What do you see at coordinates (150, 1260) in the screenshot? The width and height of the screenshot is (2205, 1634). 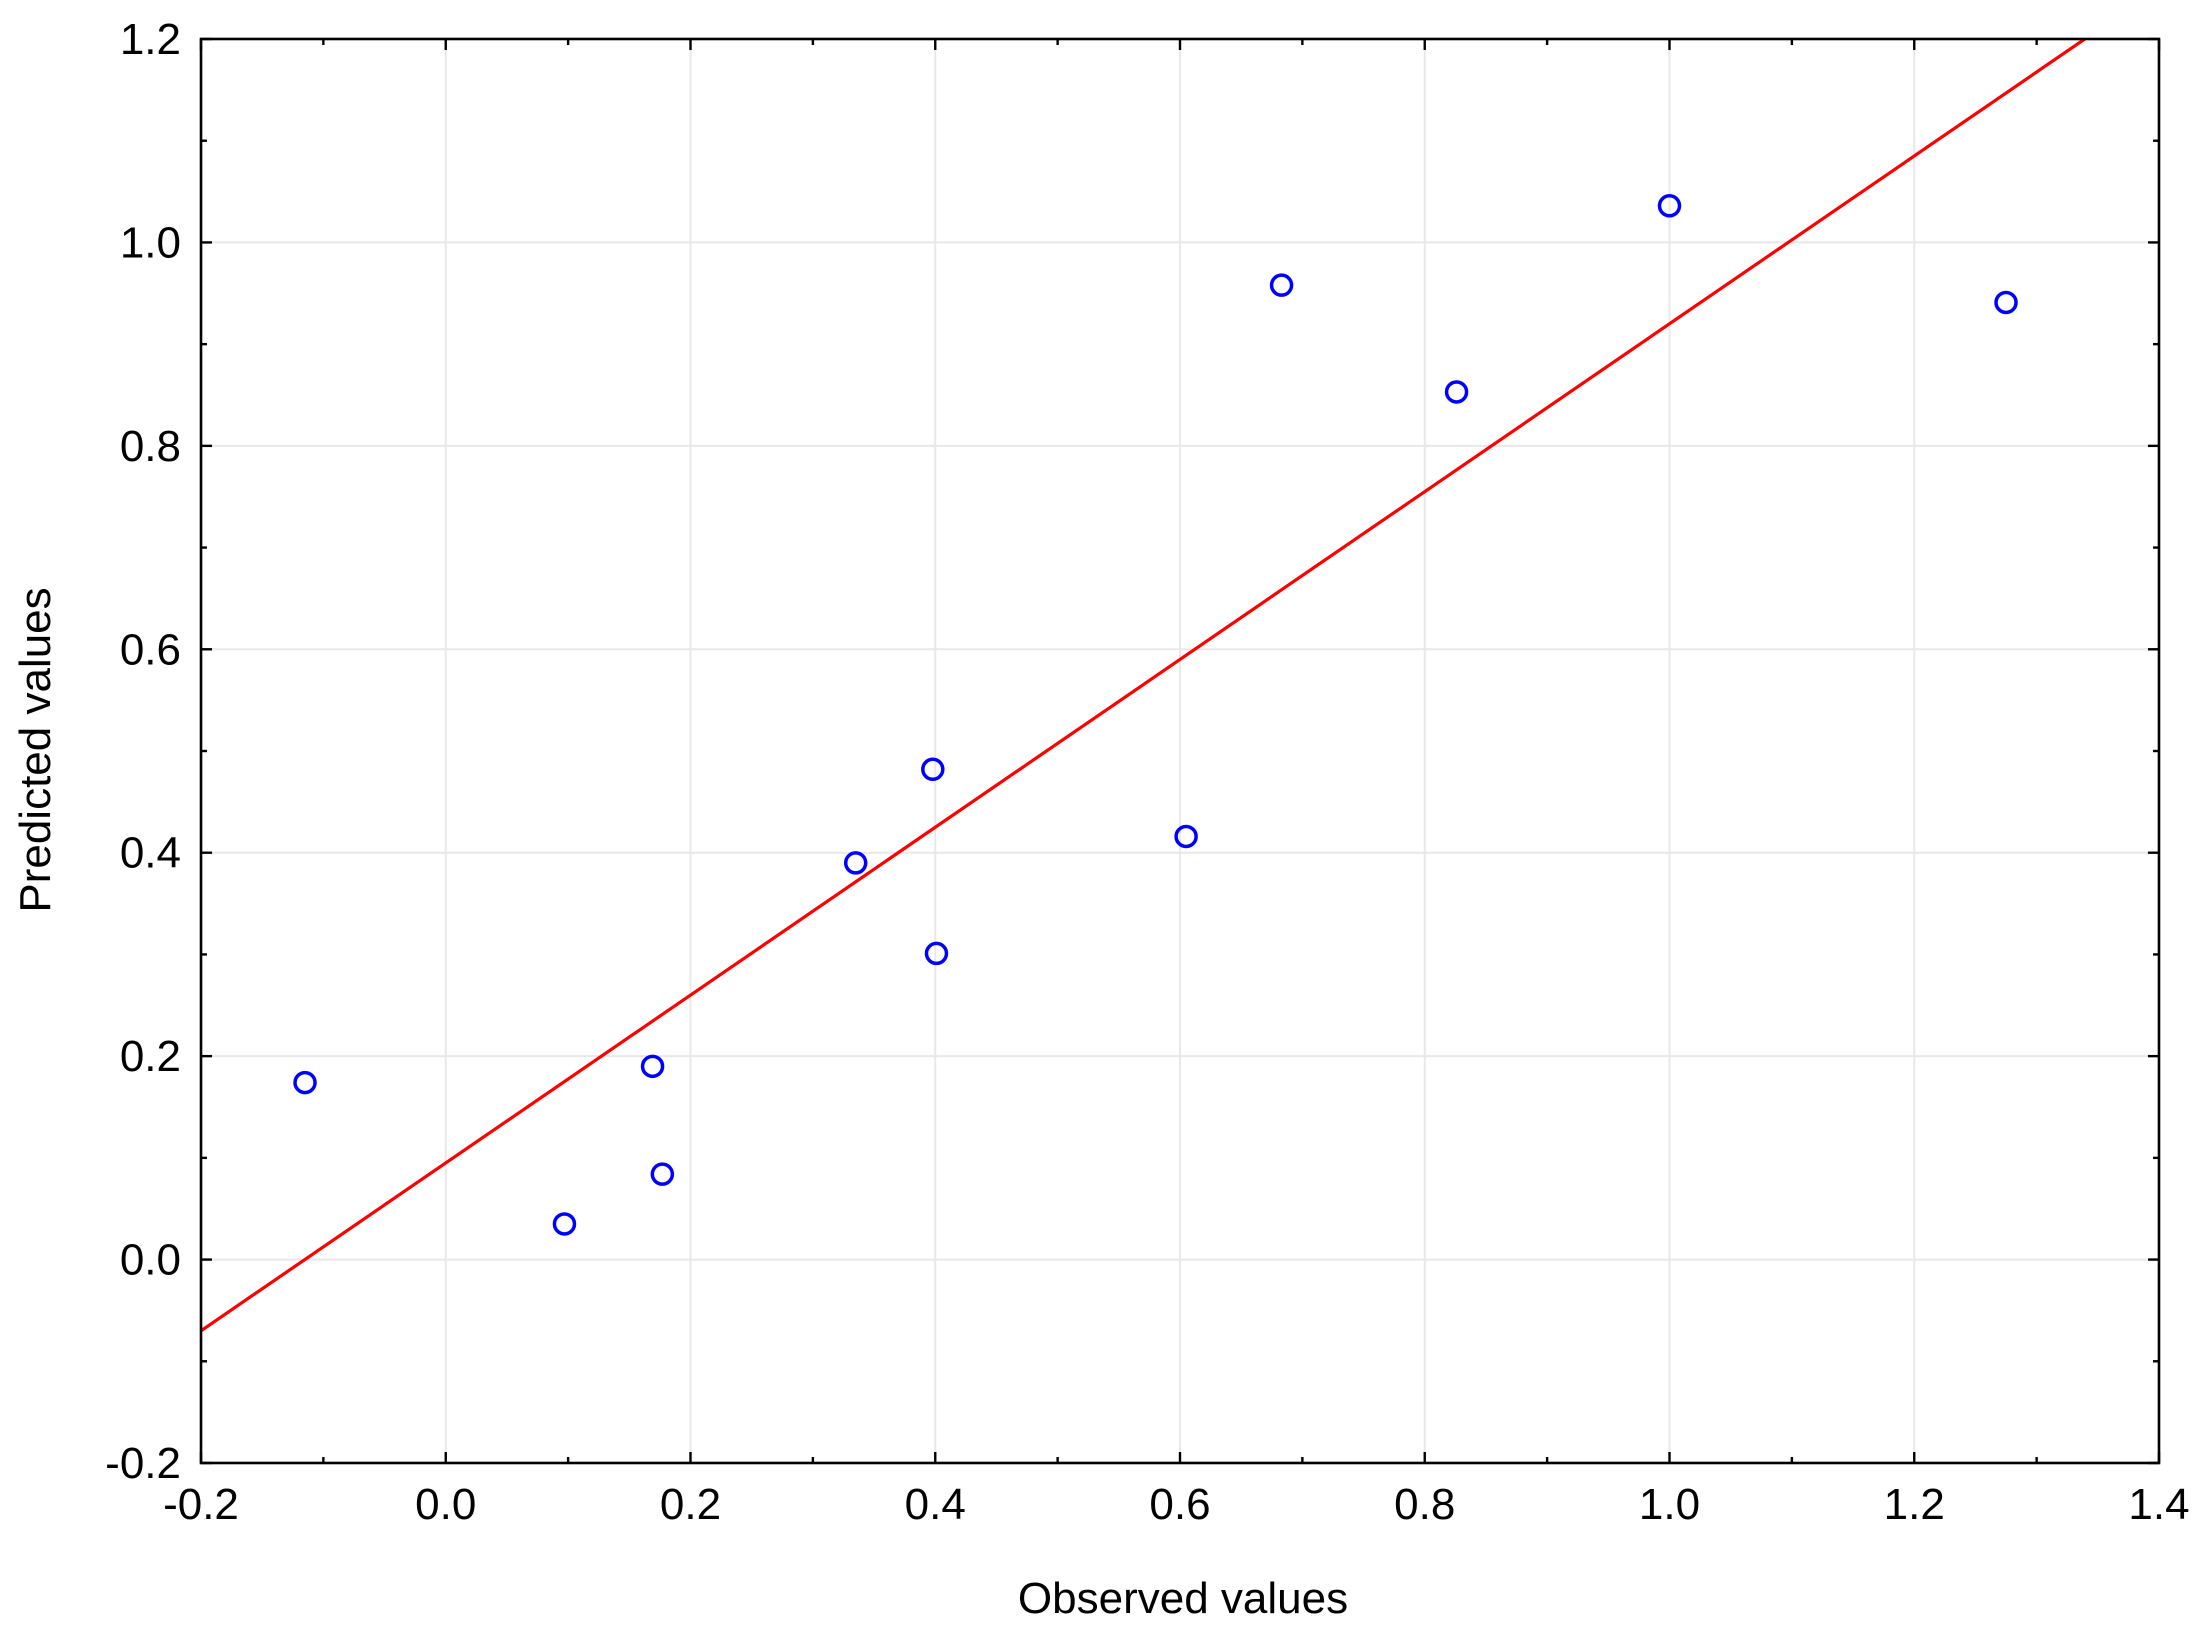 I see `y-tick-label: 0.0` at bounding box center [150, 1260].